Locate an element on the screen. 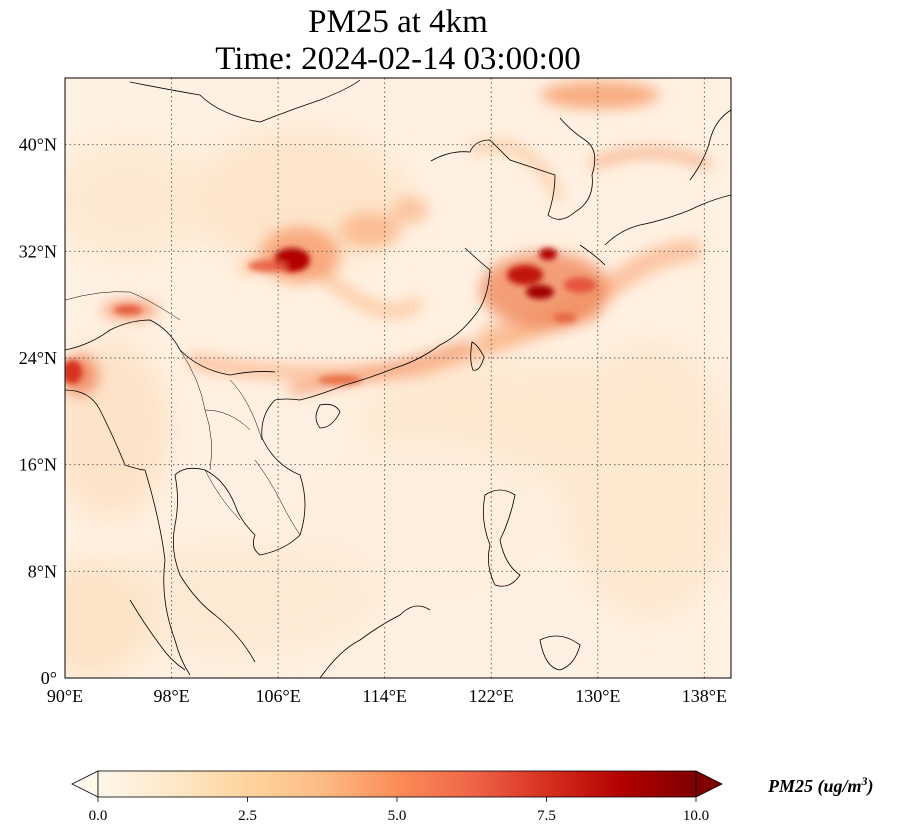 Image resolution: width=905 pixels, height=836 pixels. colorbar-tick-label: 0.0 is located at coordinates (98, 816).